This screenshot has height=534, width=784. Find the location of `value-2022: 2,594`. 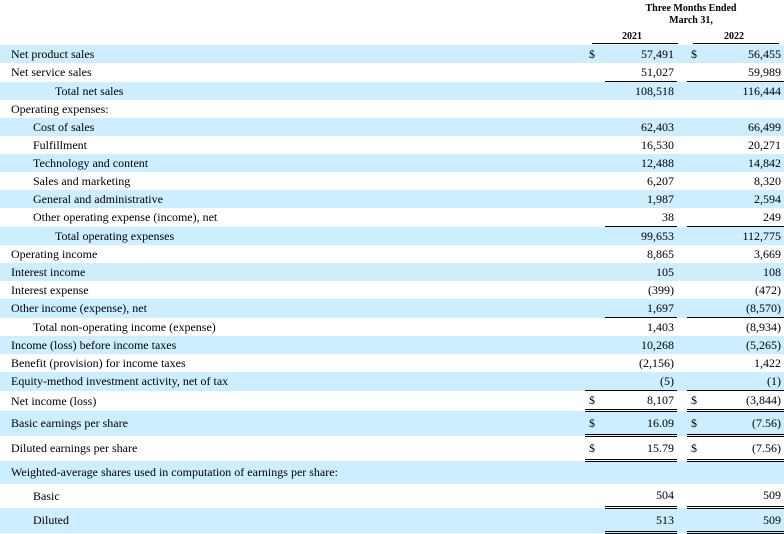

value-2022: 2,594 is located at coordinates (745, 199).